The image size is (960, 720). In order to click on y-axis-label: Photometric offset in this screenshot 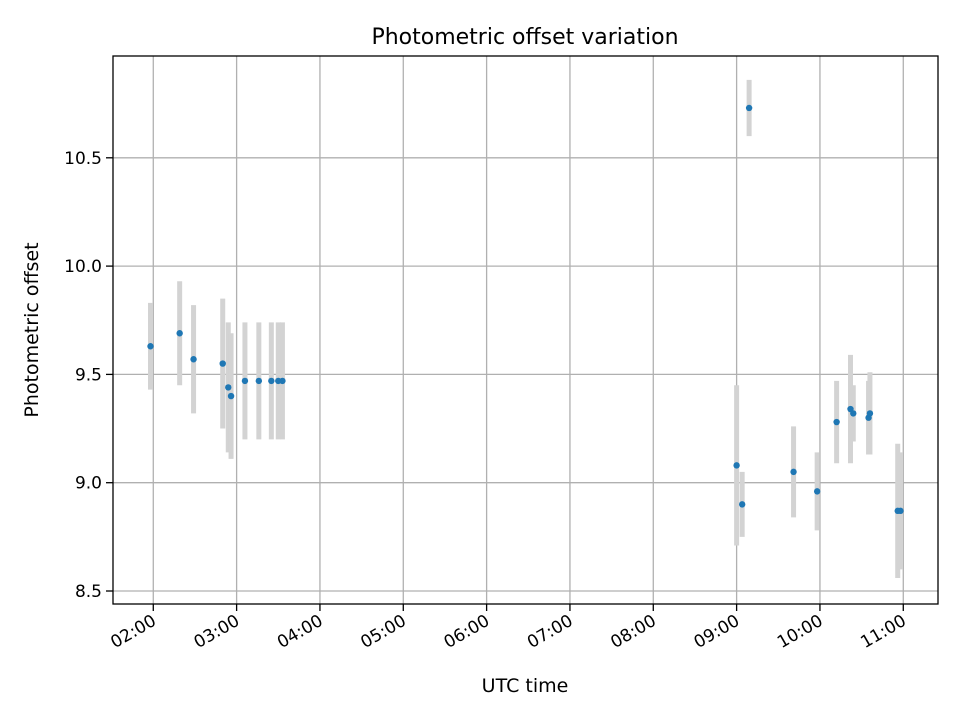, I will do `click(32, 329)`.